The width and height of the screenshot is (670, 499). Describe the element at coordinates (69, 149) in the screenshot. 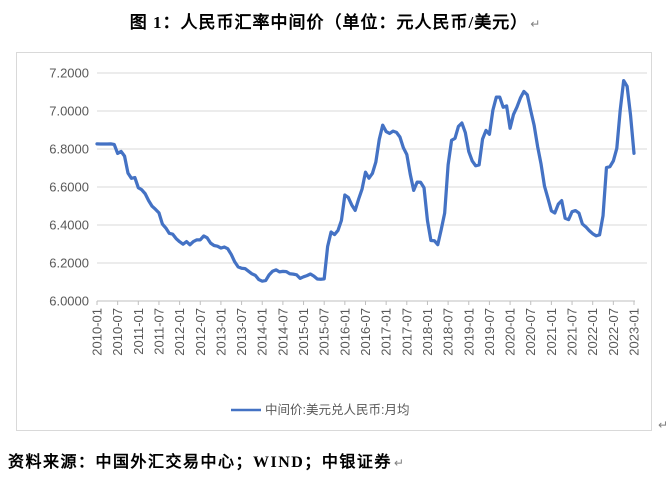

I see `y-tick-label: 6.8000` at that location.